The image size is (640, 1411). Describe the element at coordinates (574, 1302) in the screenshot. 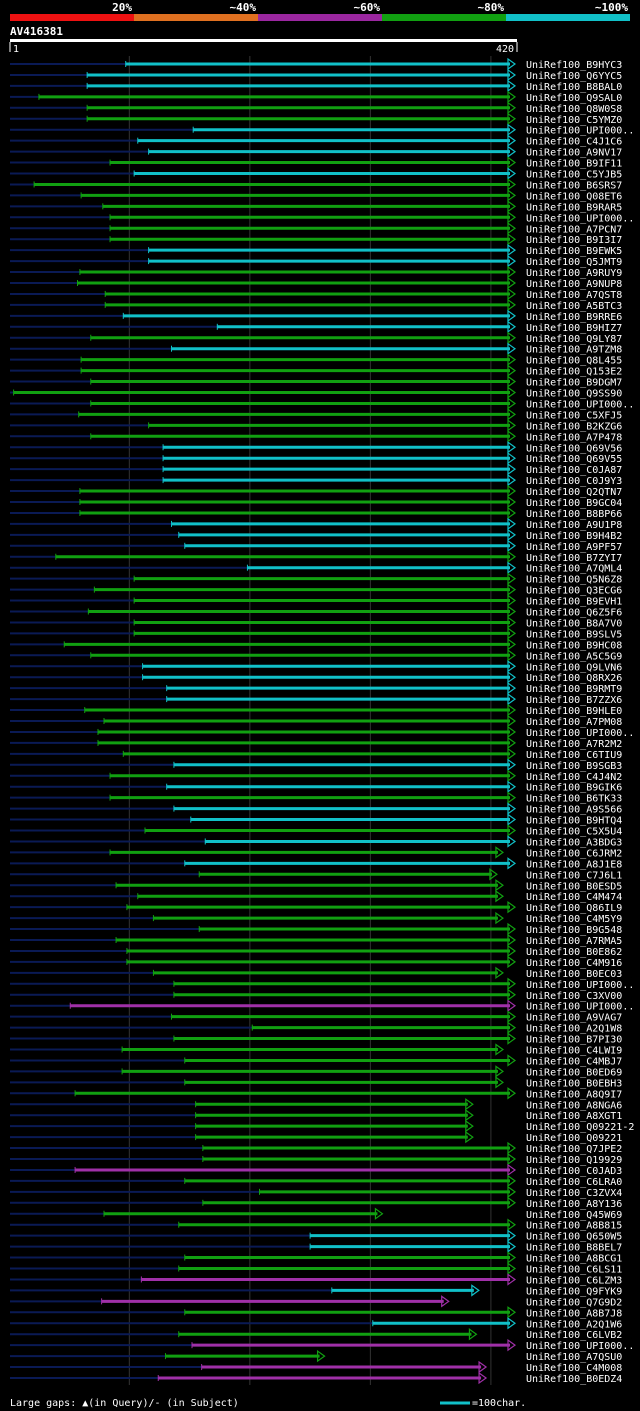

I see `hit-label: UniRef100_Q7G9D2` at that location.